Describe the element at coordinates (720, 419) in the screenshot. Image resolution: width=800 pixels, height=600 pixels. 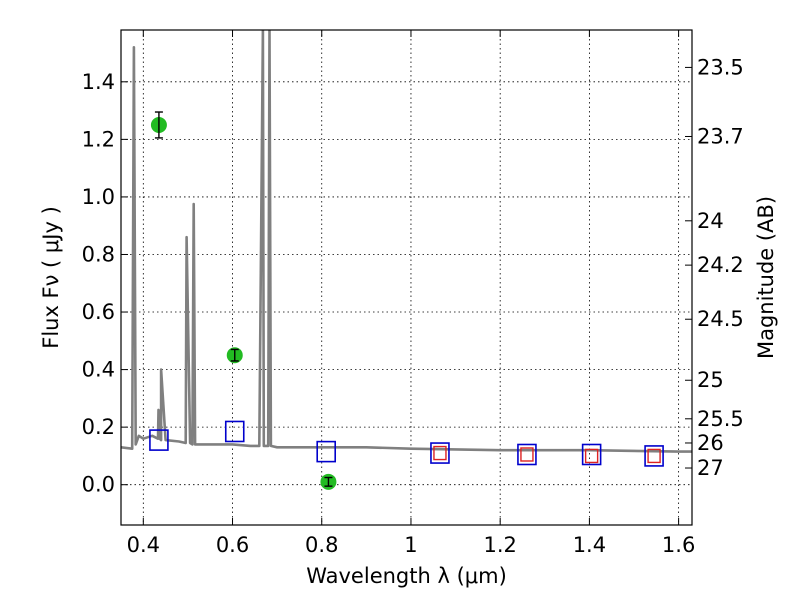
I see `y2-tick-label: 25.5` at that location.